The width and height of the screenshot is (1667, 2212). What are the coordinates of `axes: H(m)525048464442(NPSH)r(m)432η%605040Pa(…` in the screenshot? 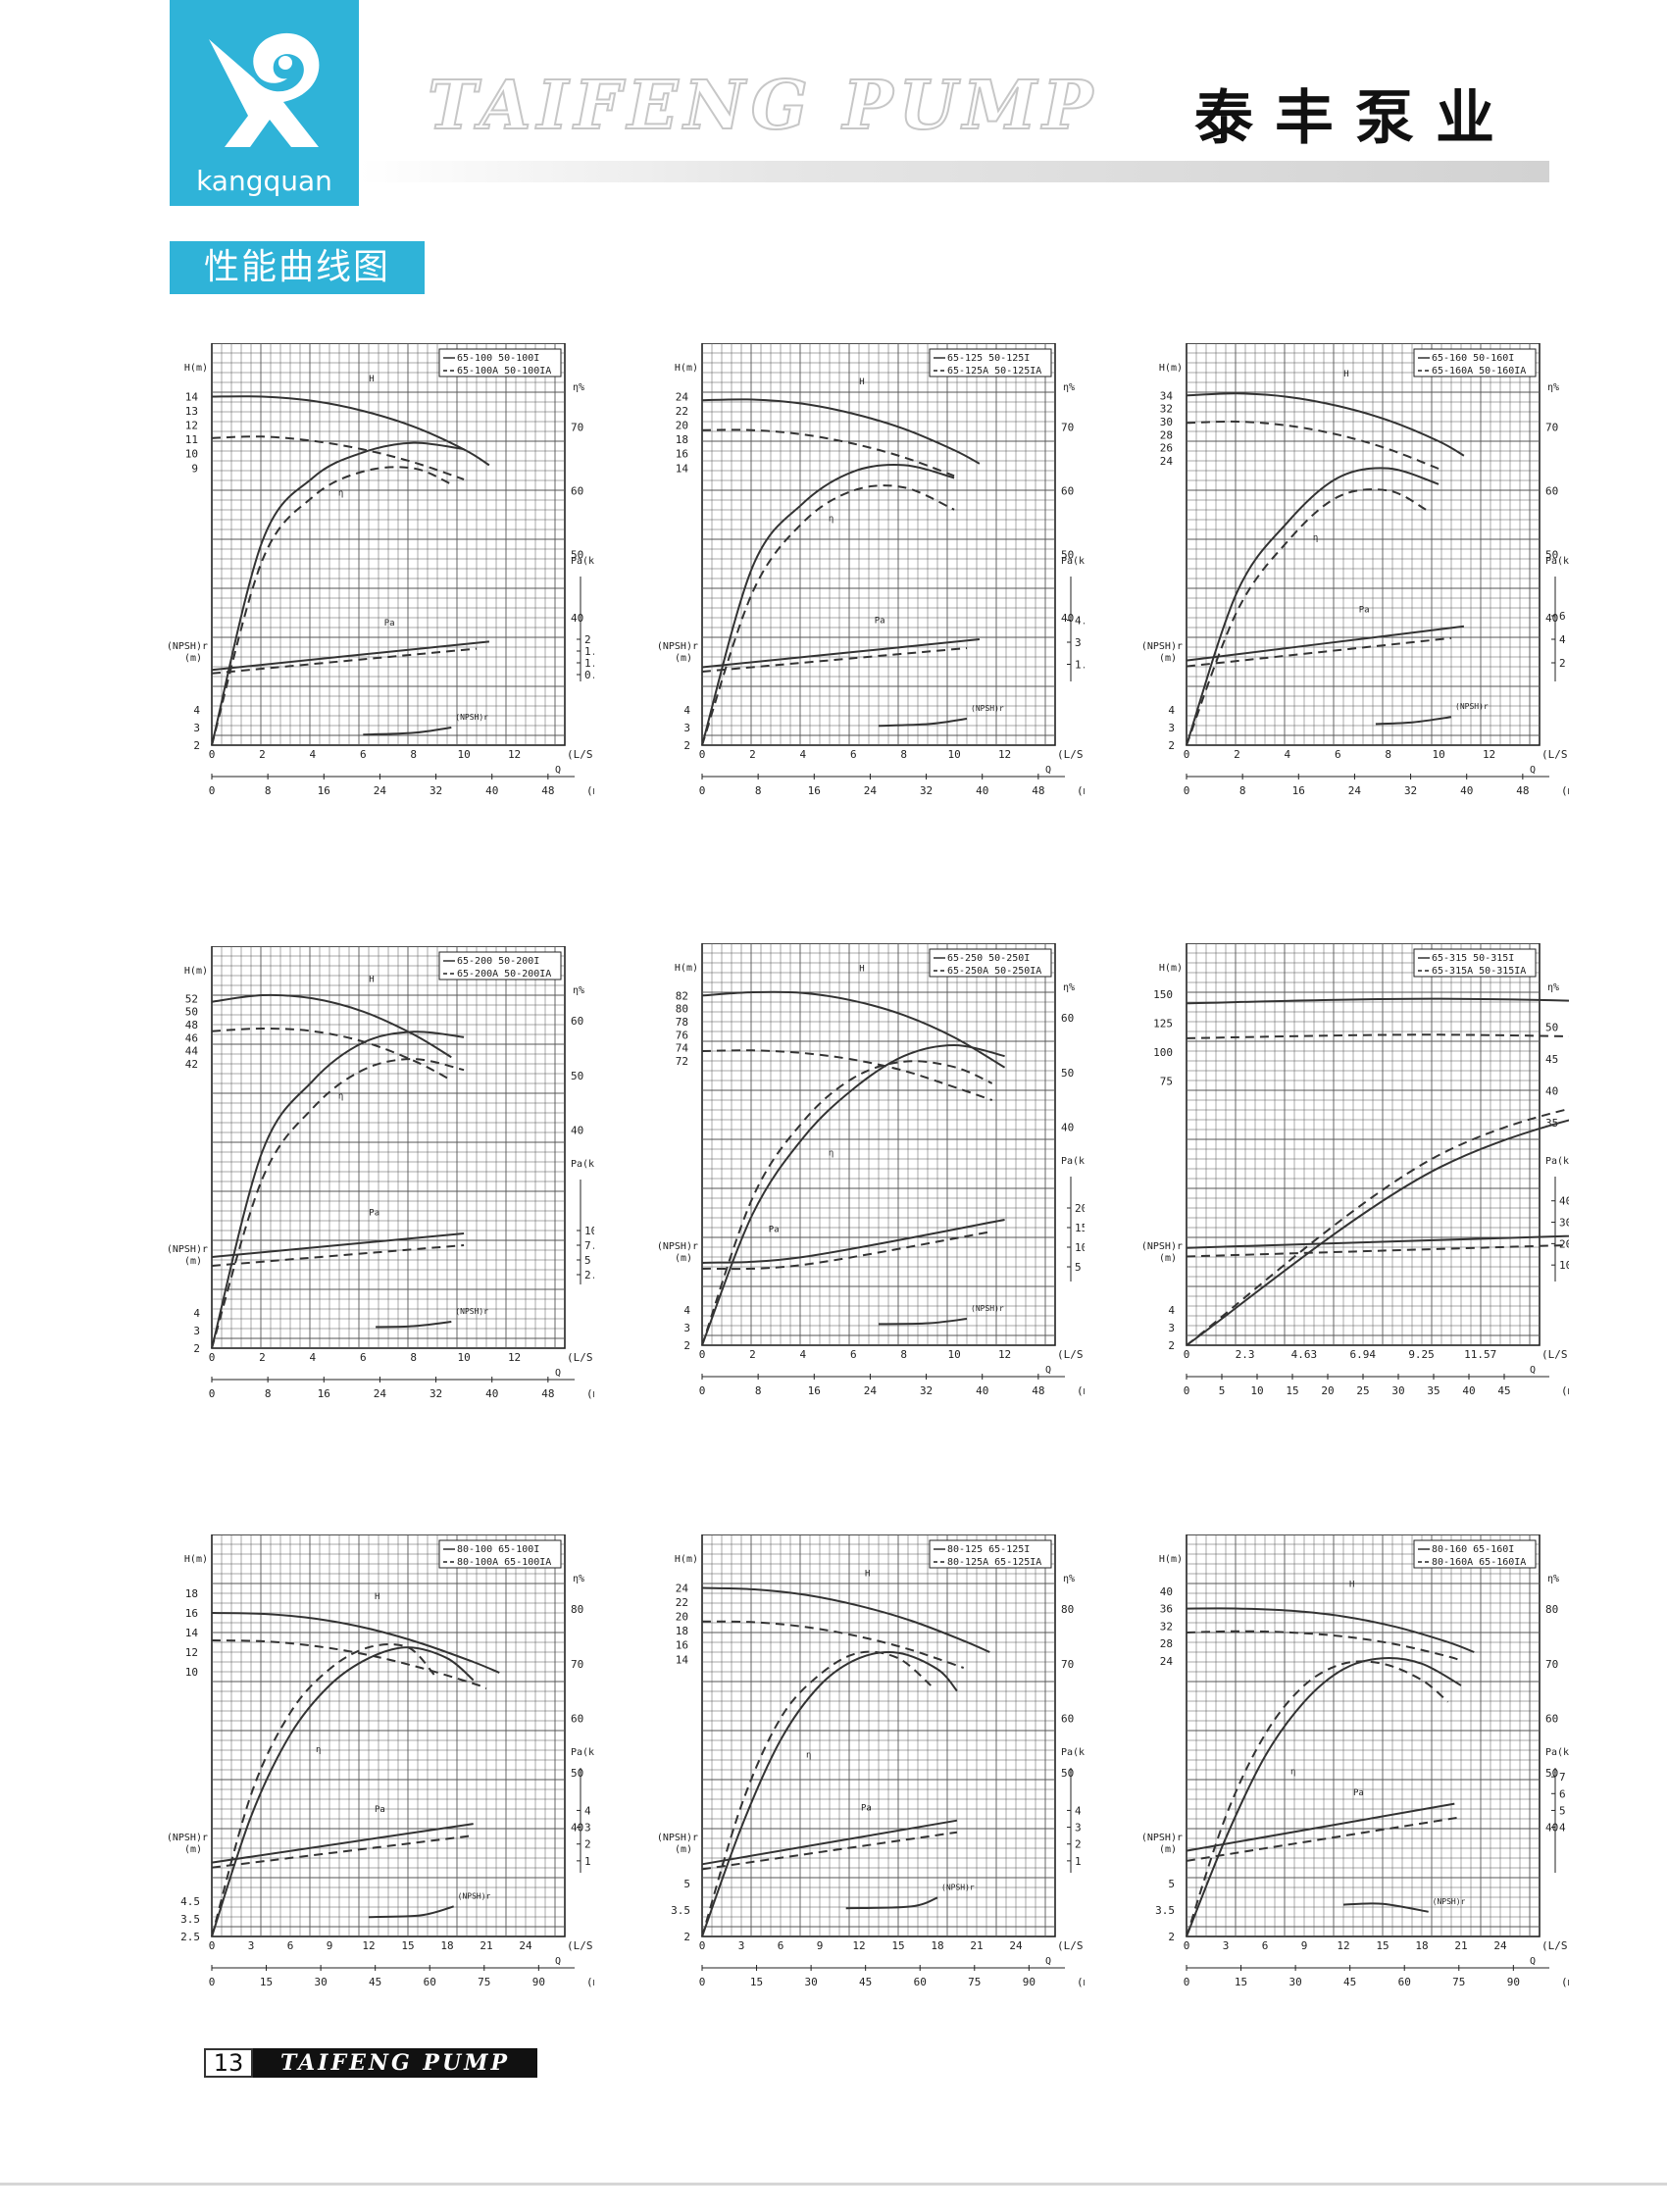 It's located at (380, 1183).